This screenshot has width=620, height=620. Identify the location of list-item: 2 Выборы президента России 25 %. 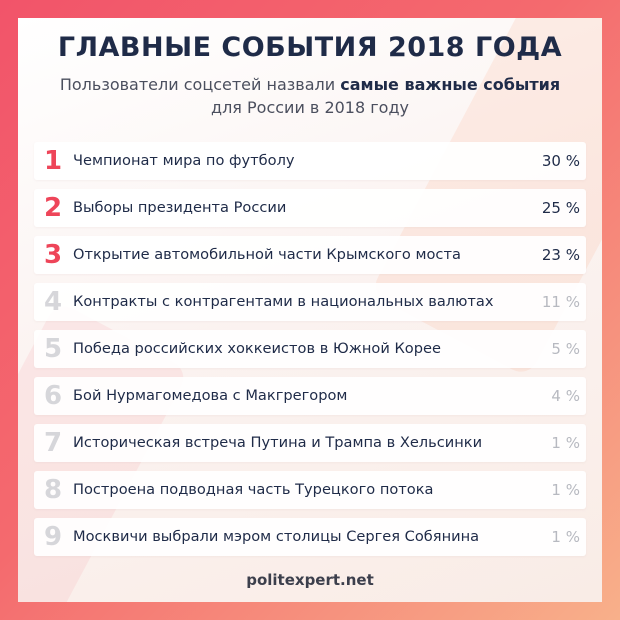
(310, 208).